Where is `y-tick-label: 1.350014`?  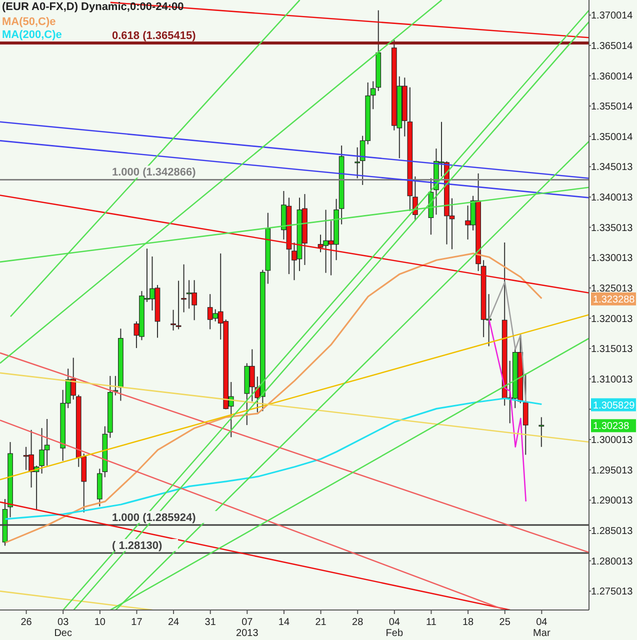
y-tick-label: 1.350014 is located at coordinates (612, 137).